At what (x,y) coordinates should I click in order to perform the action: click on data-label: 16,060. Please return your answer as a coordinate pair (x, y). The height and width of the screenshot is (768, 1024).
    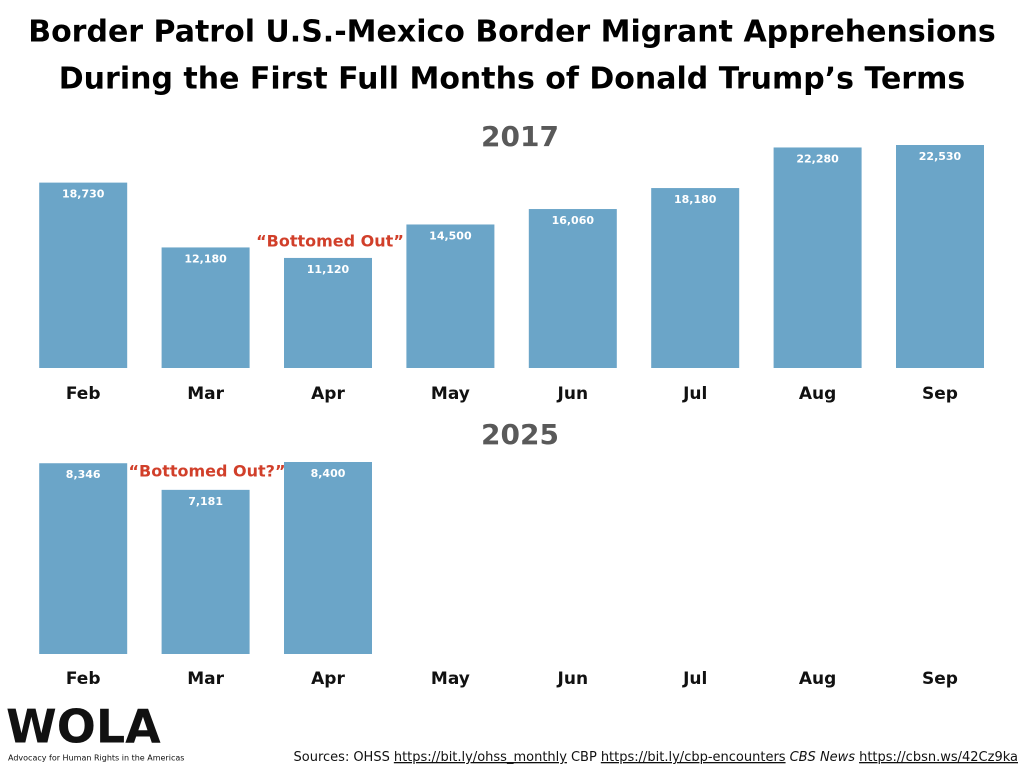
    Looking at the image, I should click on (573, 220).